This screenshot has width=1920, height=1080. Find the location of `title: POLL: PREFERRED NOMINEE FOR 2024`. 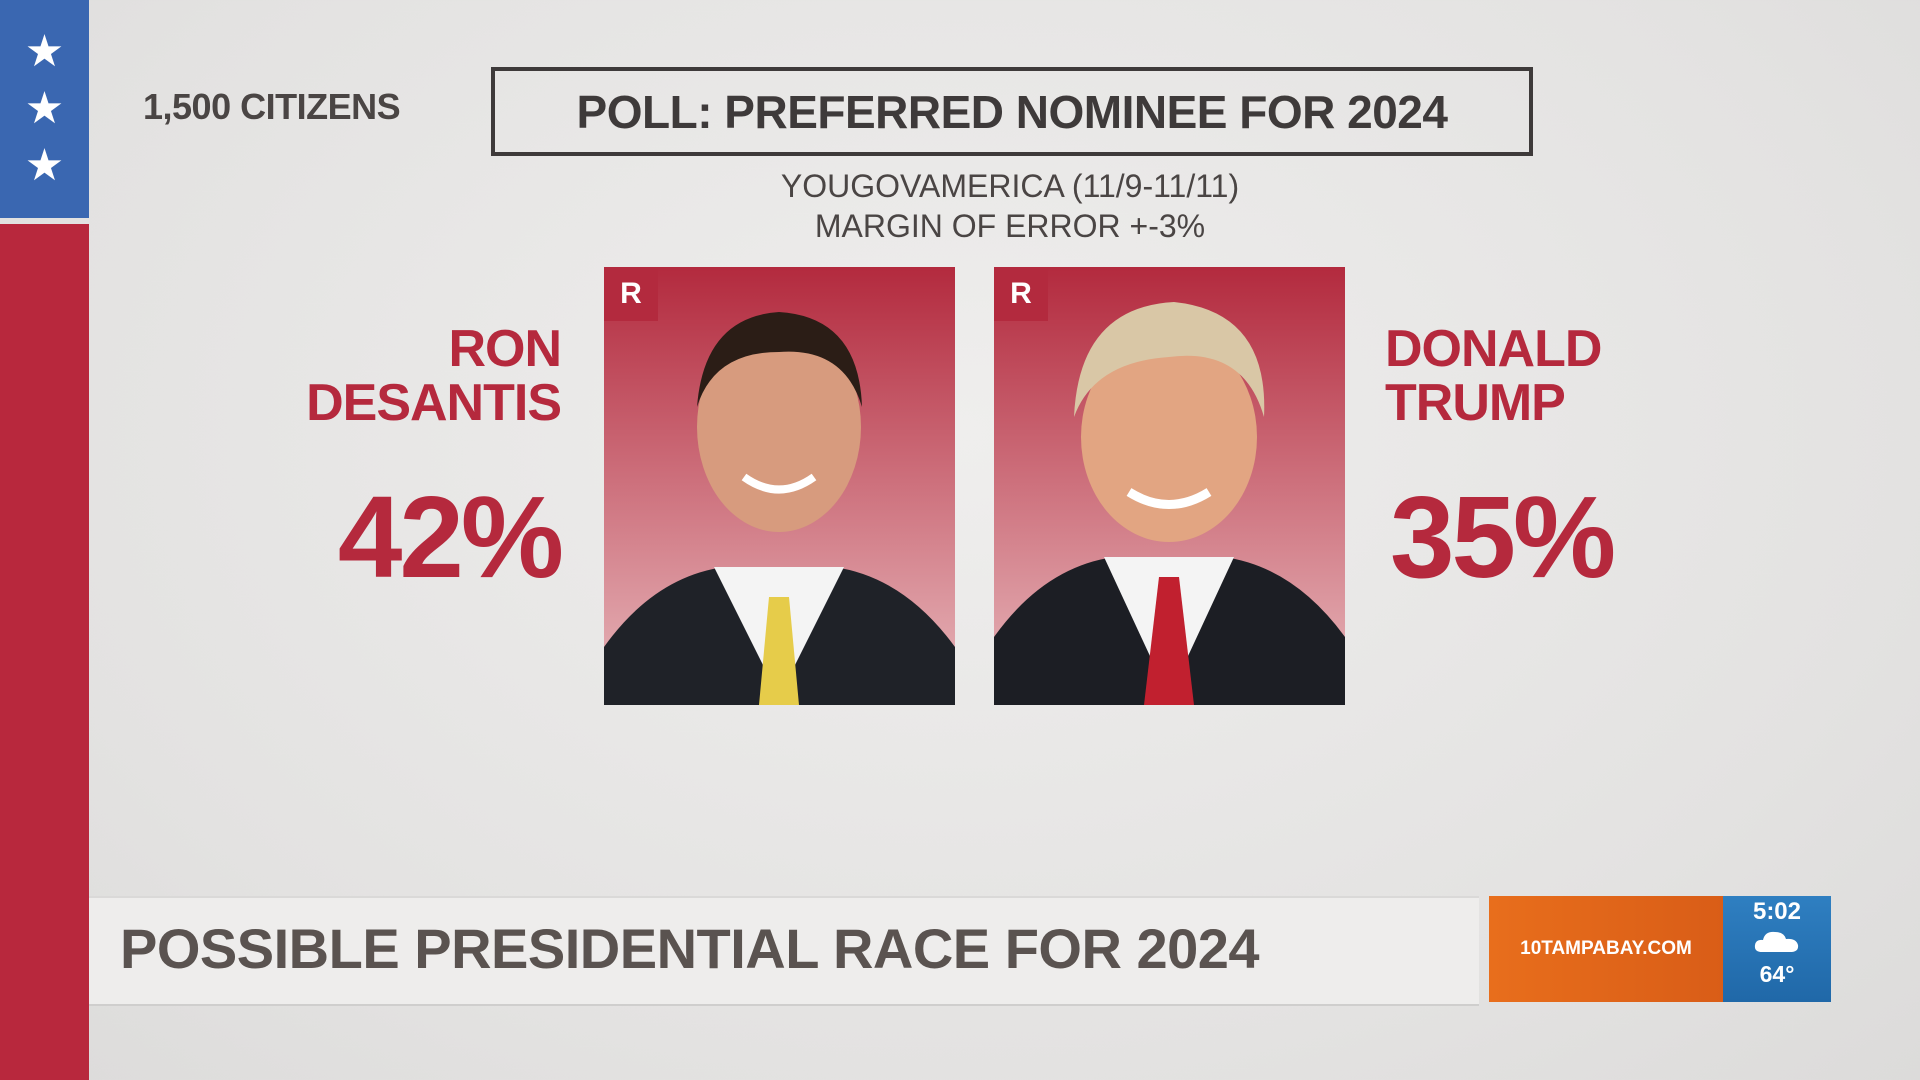

title: POLL: PREFERRED NOMINEE FOR 2024 is located at coordinates (1012, 111).